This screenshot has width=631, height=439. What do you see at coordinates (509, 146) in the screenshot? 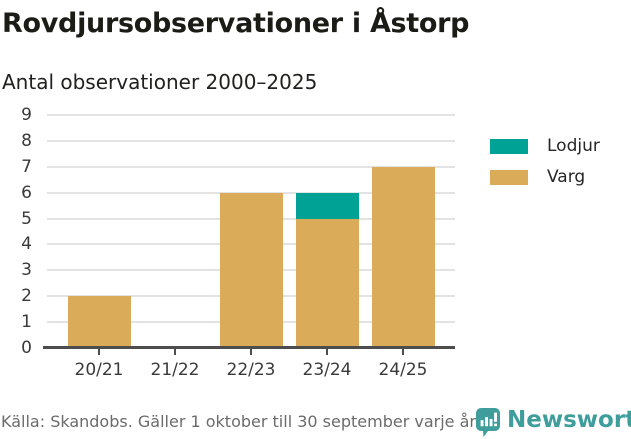
I see `legend-swatch-lodjur` at bounding box center [509, 146].